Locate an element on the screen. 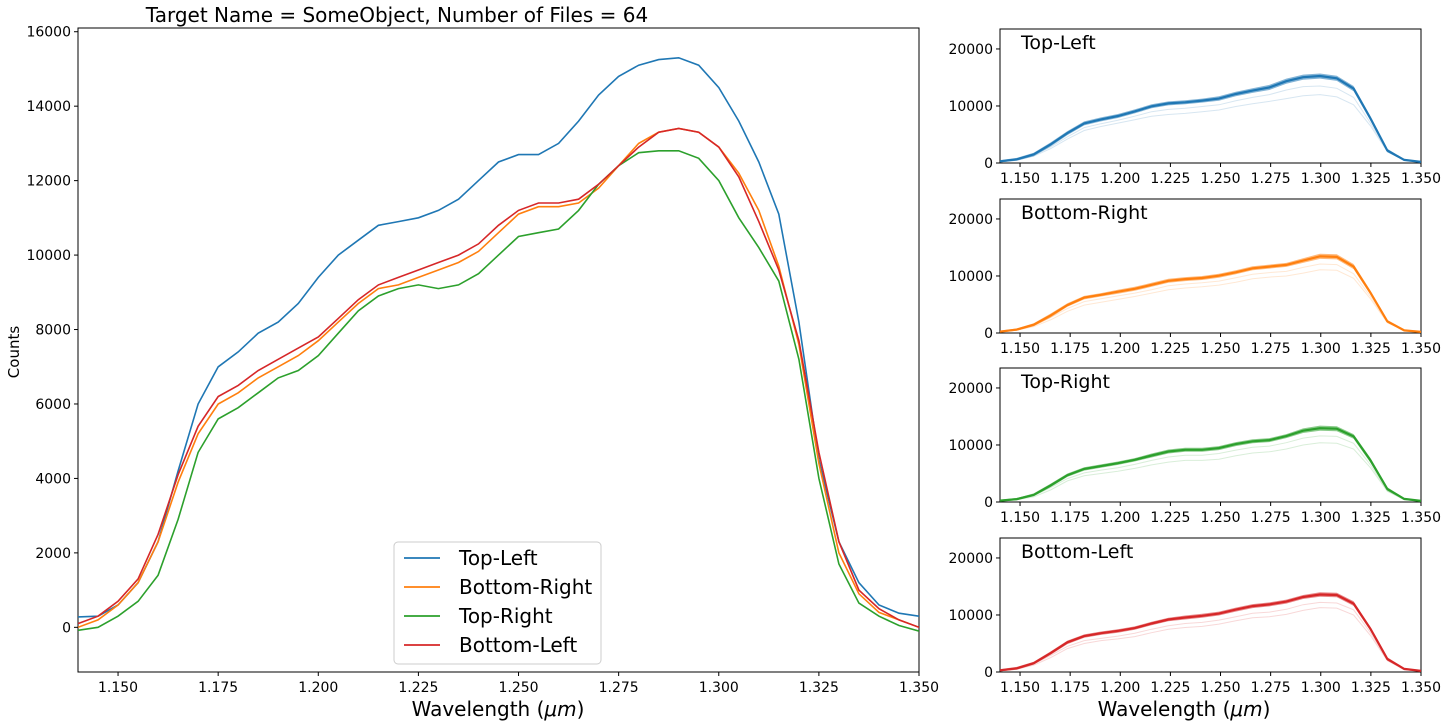 The image size is (1448, 728). main-x-tick-label: 1.150 is located at coordinates (118, 688).